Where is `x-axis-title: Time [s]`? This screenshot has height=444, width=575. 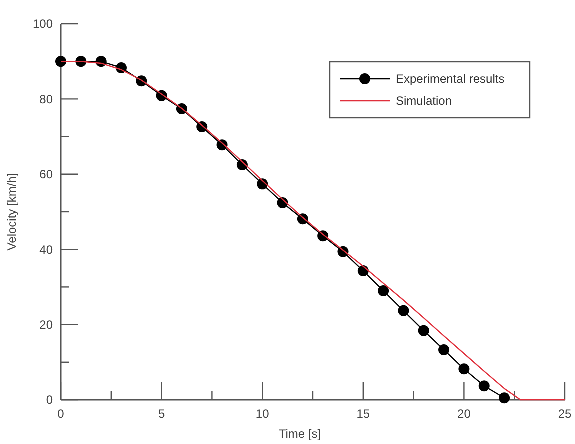
x-axis-title: Time [s] is located at coordinates (300, 434).